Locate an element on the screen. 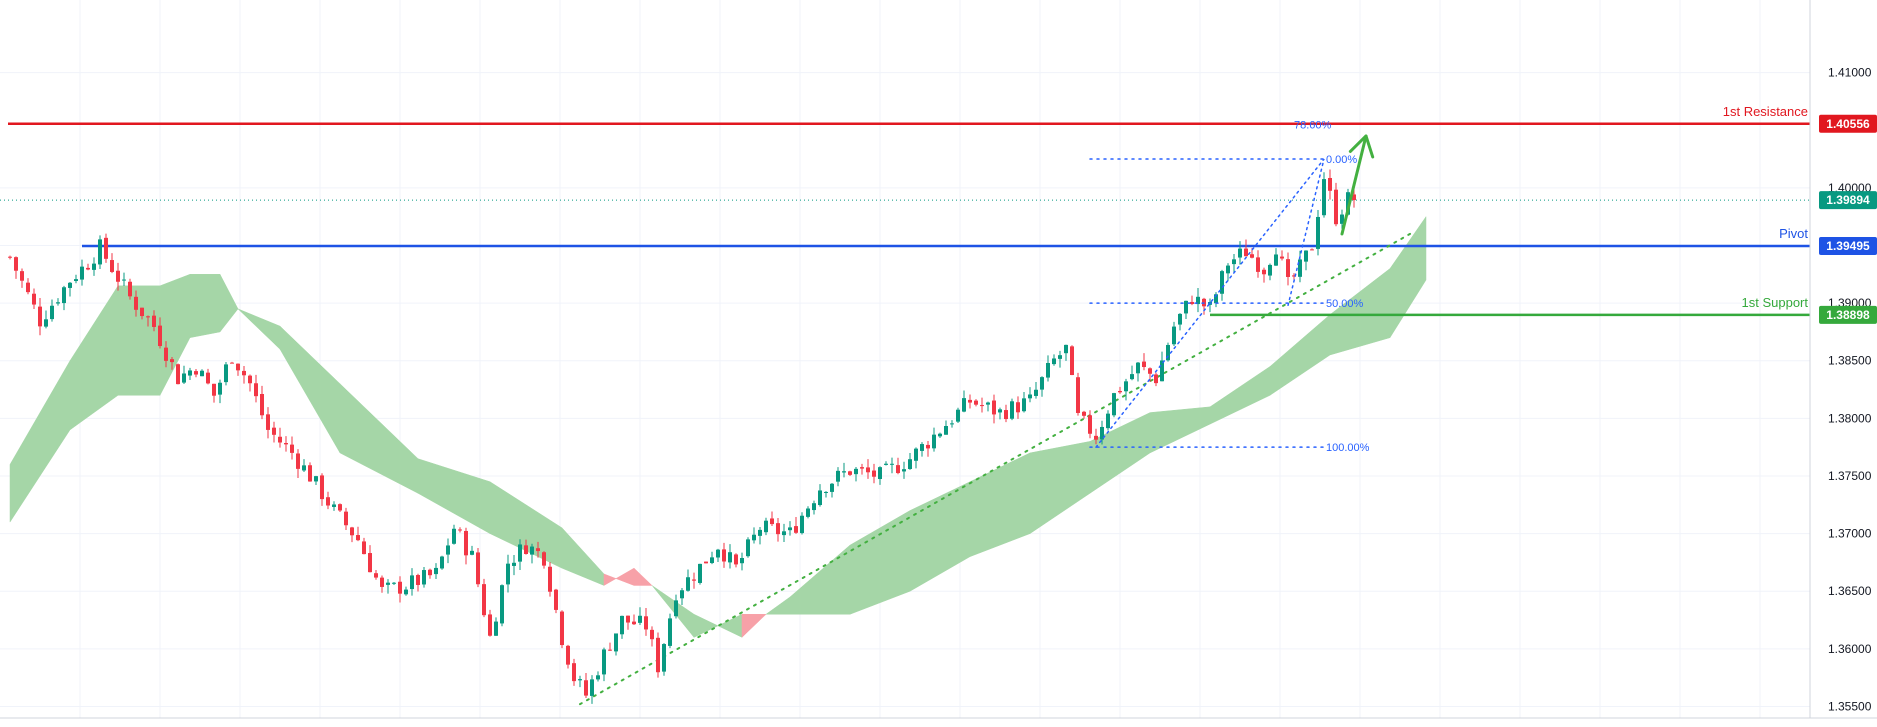 This screenshot has width=1877, height=727. fib-level-label: 100.00% is located at coordinates (1348, 448).